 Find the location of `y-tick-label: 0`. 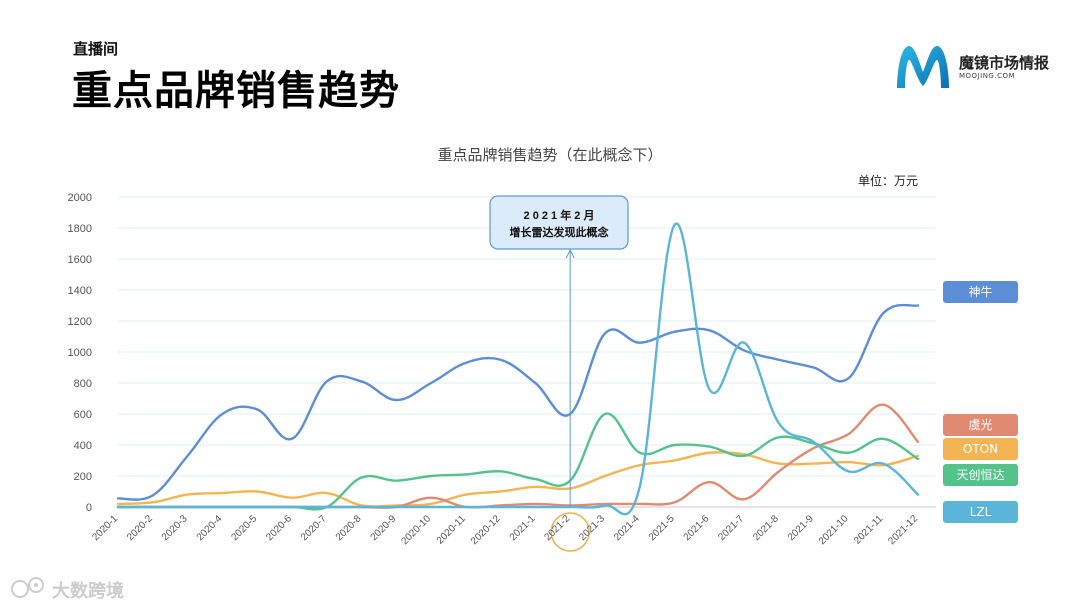

y-tick-label: 0 is located at coordinates (89, 508).